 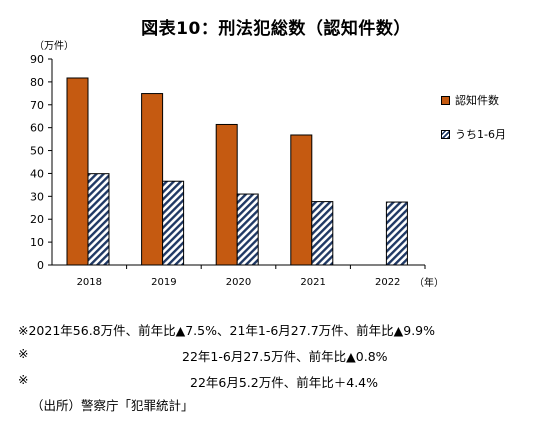 What do you see at coordinates (276, 29) in the screenshot?
I see `chart-title: 図表10：刑法犯総数（認知件数）` at bounding box center [276, 29].